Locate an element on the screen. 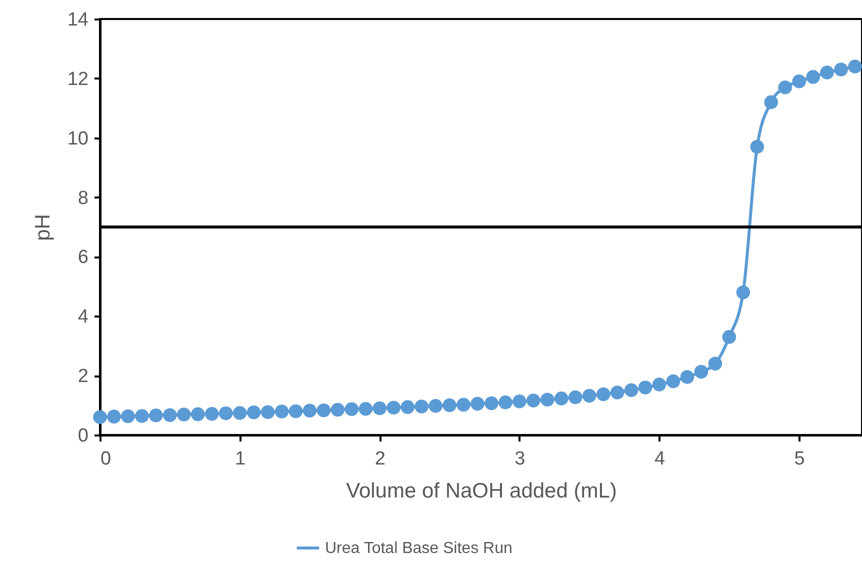 The width and height of the screenshot is (862, 561). x-tick-label: 4 is located at coordinates (660, 459).